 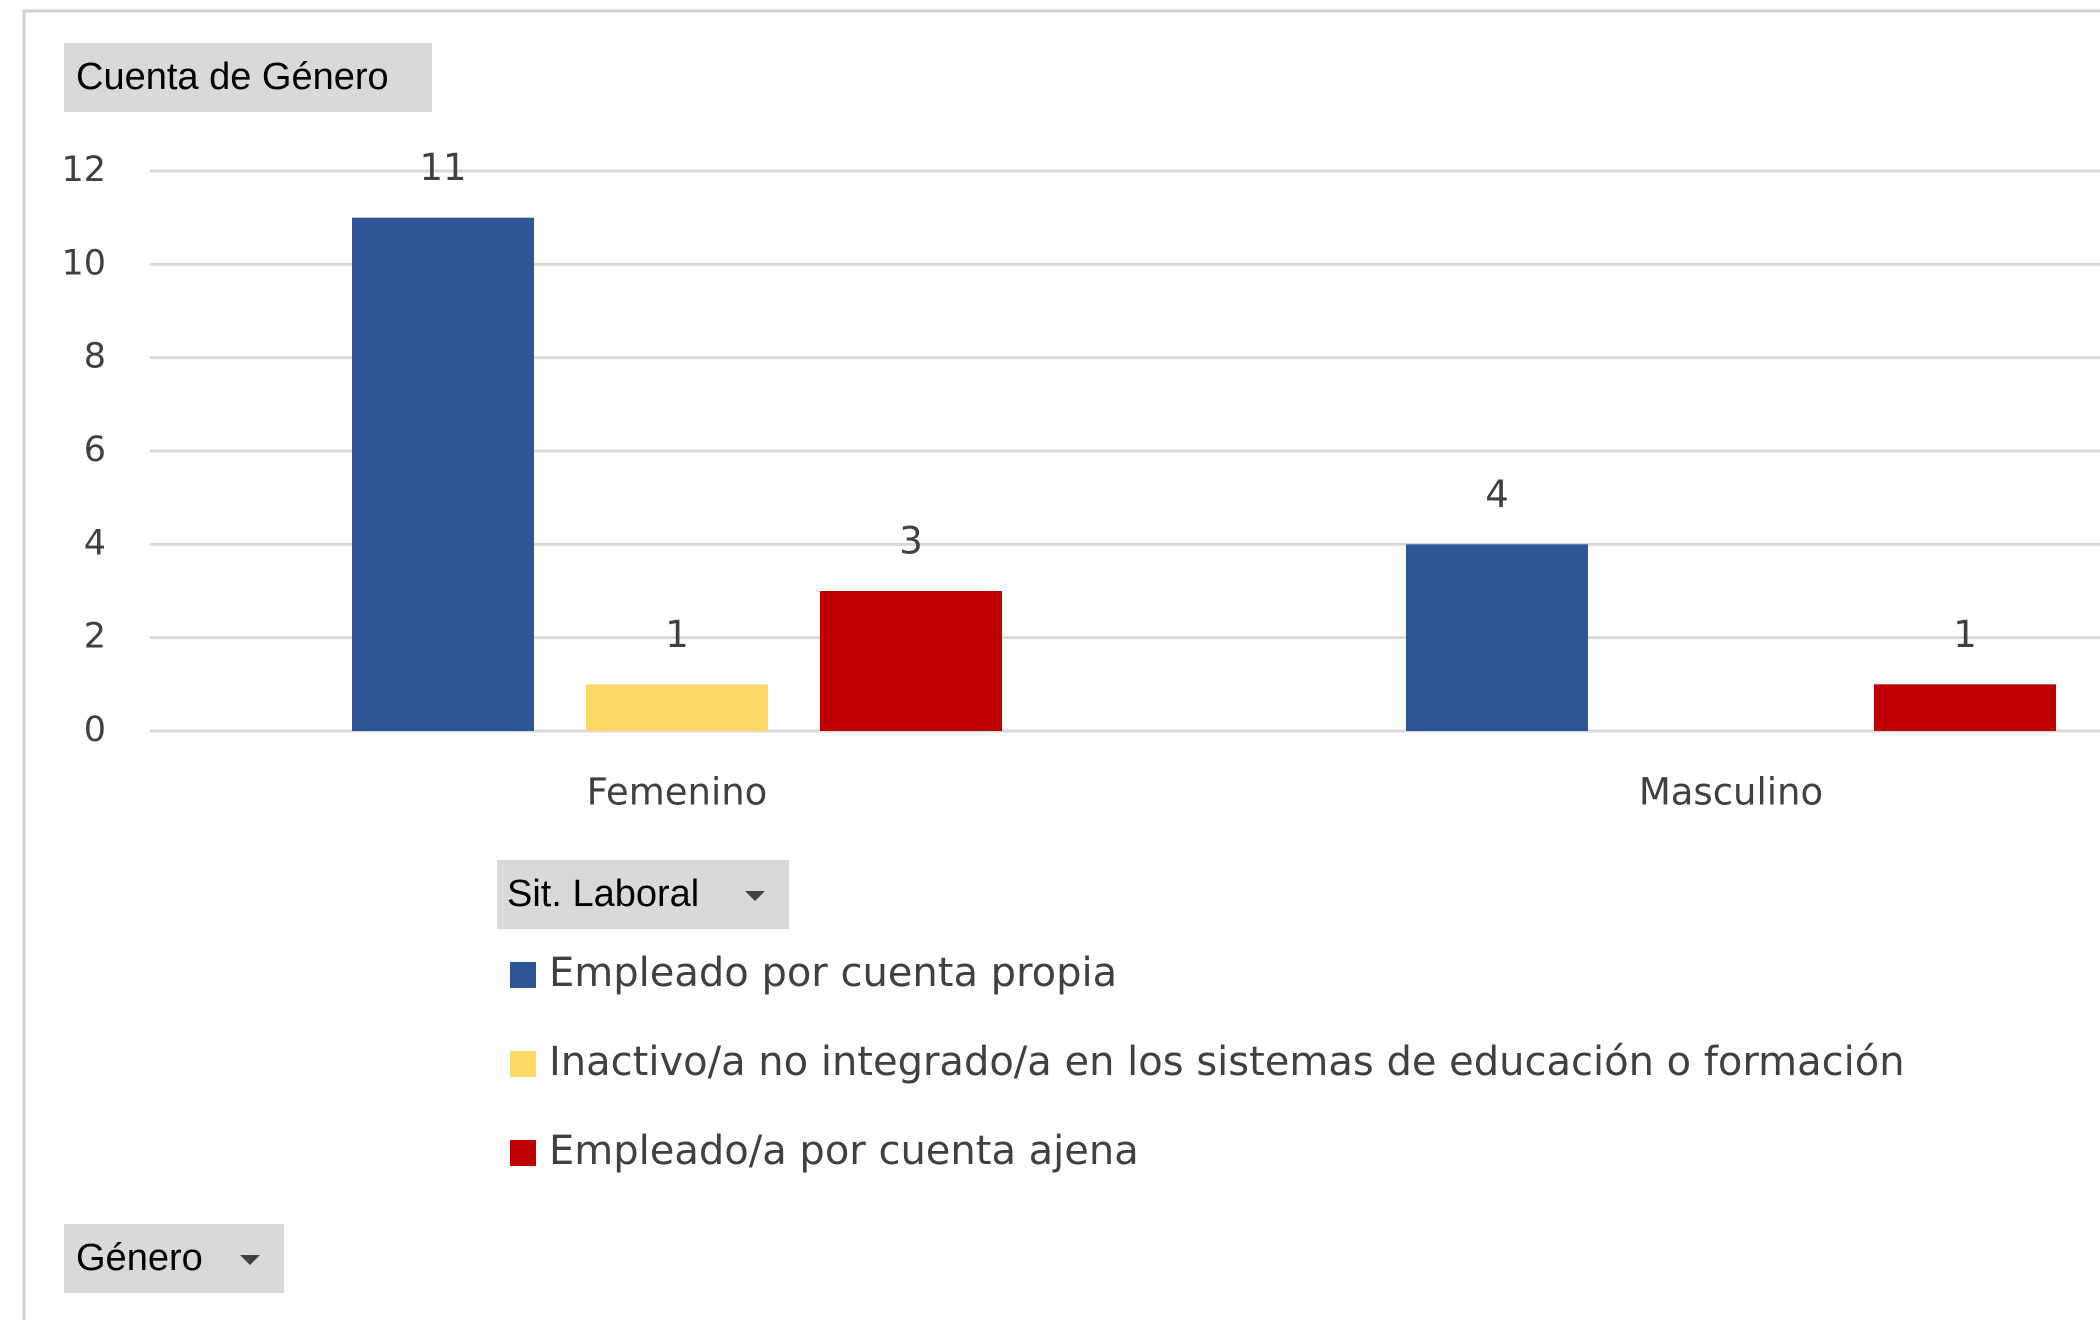 I want to click on y-tick-label: 4, so click(x=95, y=543).